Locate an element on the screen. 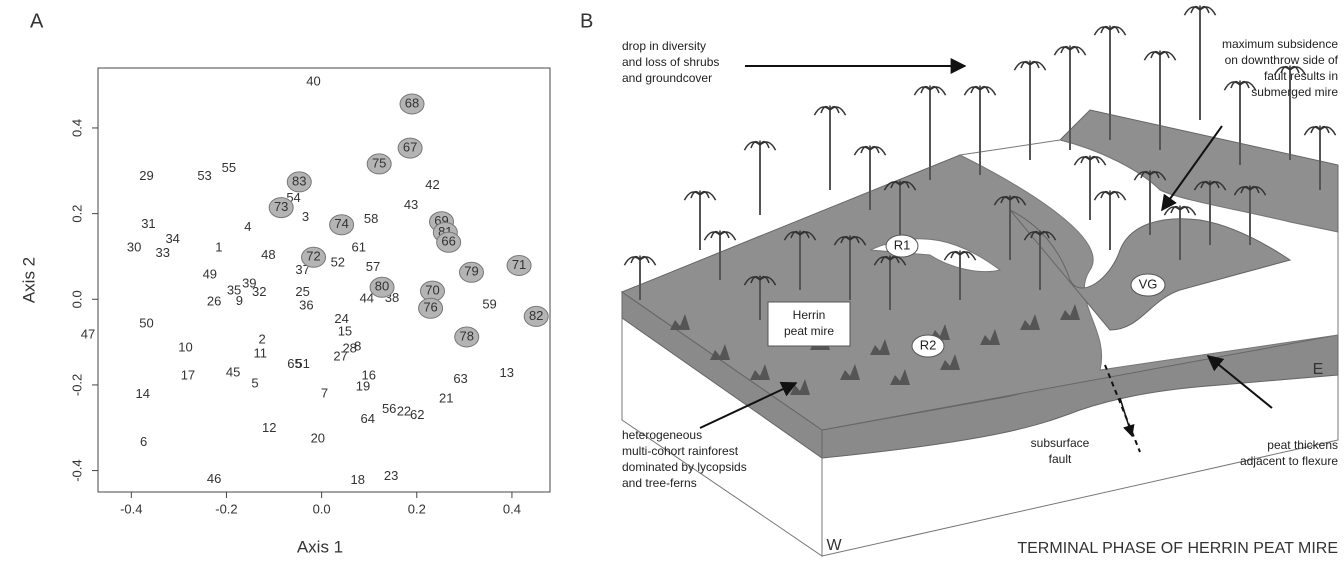 The height and width of the screenshot is (561, 1344). mire-island is located at coordinates (1150, 270).